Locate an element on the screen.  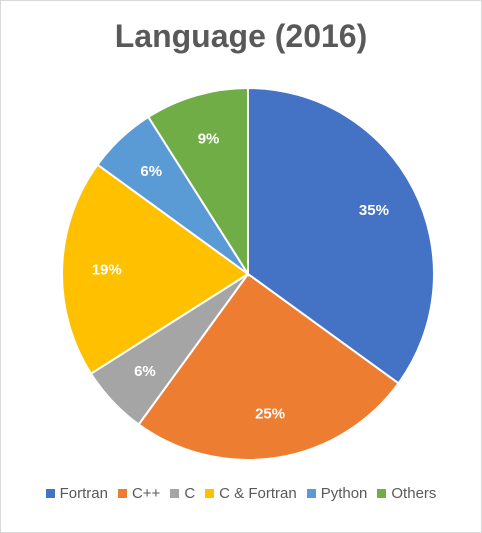
data-label: 35% is located at coordinates (374, 210).